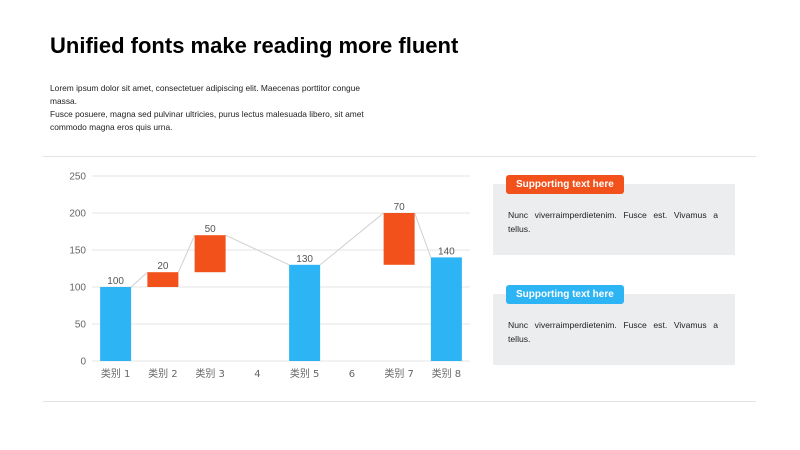 The image size is (800, 450). What do you see at coordinates (83, 362) in the screenshot?
I see `y-tick-label-0: 0` at bounding box center [83, 362].